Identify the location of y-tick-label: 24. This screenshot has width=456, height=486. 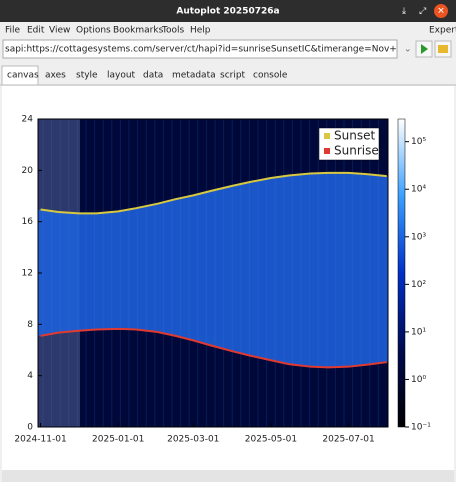
(28, 120).